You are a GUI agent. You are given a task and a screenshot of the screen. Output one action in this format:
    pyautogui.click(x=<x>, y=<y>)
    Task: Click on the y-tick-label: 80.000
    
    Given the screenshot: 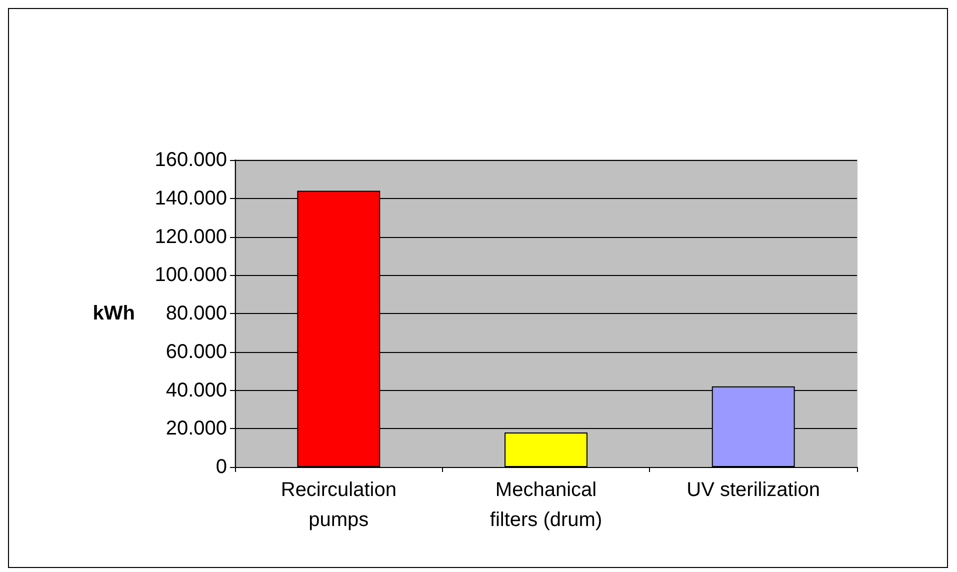 What is the action you would take?
    pyautogui.click(x=196, y=313)
    